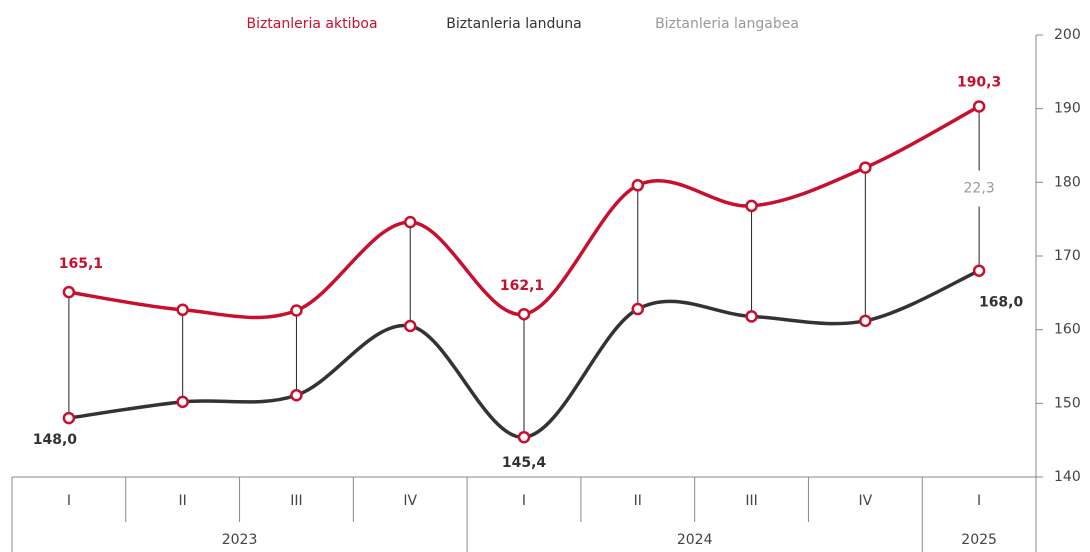 The width and height of the screenshot is (1090, 552). I want to click on data-label: 165,1, so click(81, 264).